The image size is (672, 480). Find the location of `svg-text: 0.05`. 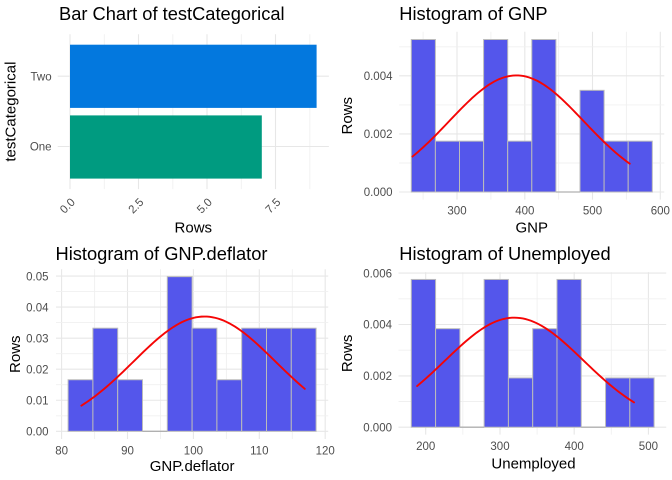

svg-text: 0.05 is located at coordinates (37, 277).